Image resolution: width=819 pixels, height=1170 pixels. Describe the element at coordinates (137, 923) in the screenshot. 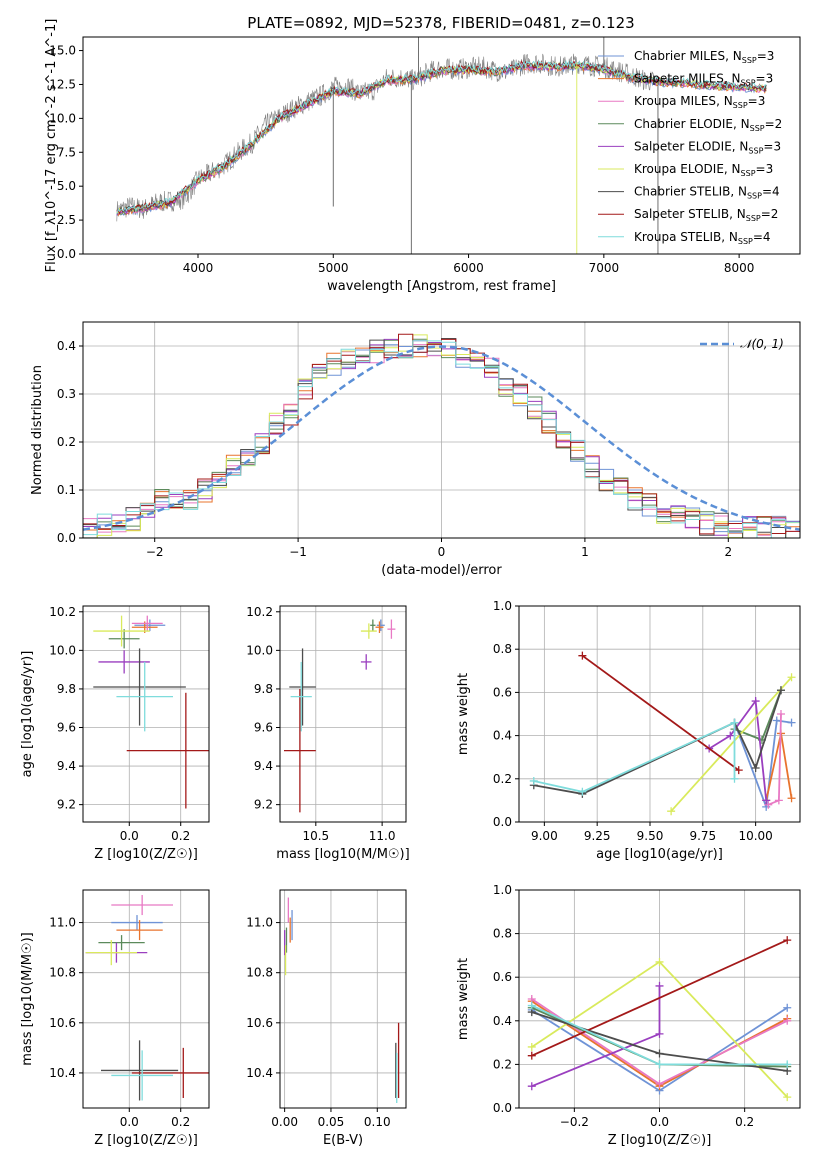

I see `errorbar-chabrier-miles` at that location.